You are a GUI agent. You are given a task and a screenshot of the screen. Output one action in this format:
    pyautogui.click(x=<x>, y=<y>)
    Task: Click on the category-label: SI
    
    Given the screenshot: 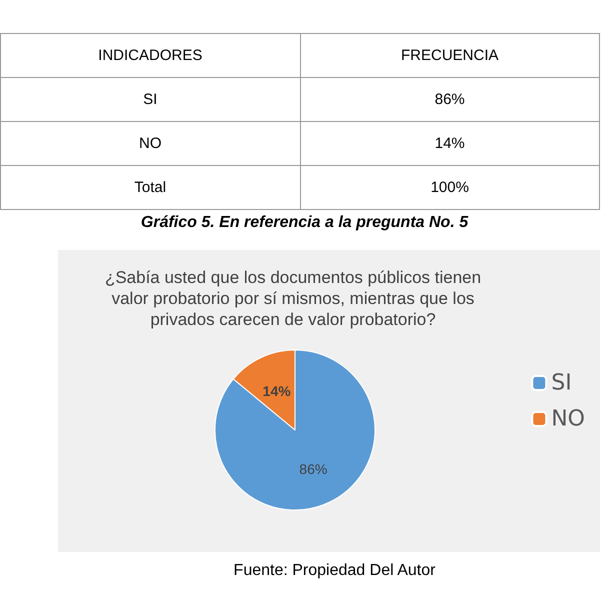 What is the action you would take?
    pyautogui.click(x=150, y=99)
    